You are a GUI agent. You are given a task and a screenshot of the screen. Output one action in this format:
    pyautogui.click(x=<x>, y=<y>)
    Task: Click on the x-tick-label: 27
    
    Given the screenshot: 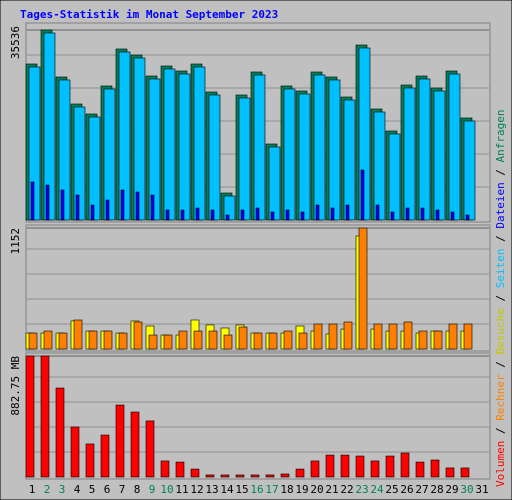 What is the action you would take?
    pyautogui.click(x=421, y=489)
    